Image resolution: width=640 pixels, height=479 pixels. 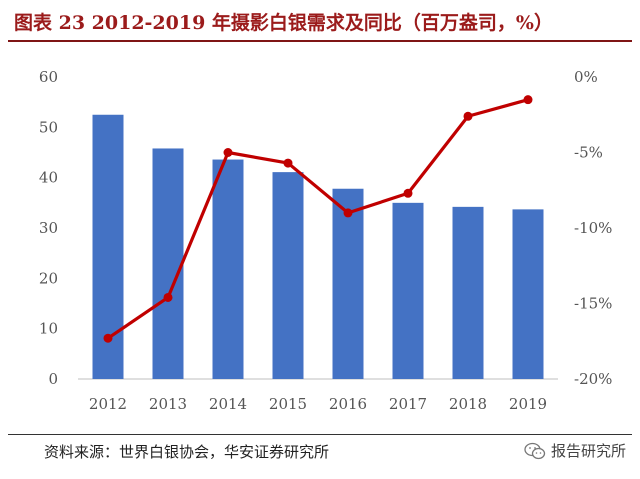 What do you see at coordinates (320, 41) in the screenshot?
I see `title-divider` at bounding box center [320, 41].